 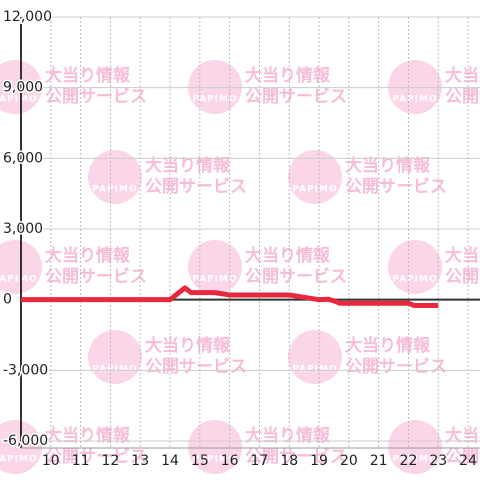 I want to click on x-tick-label: 17, so click(x=260, y=461).